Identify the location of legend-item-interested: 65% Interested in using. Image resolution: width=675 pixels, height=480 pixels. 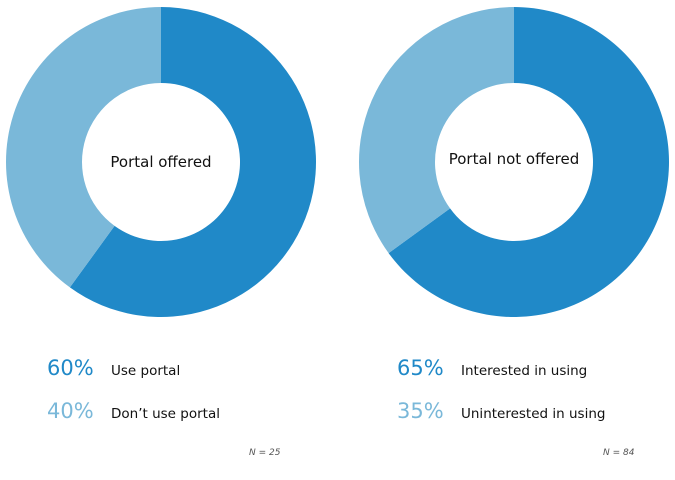
(492, 368).